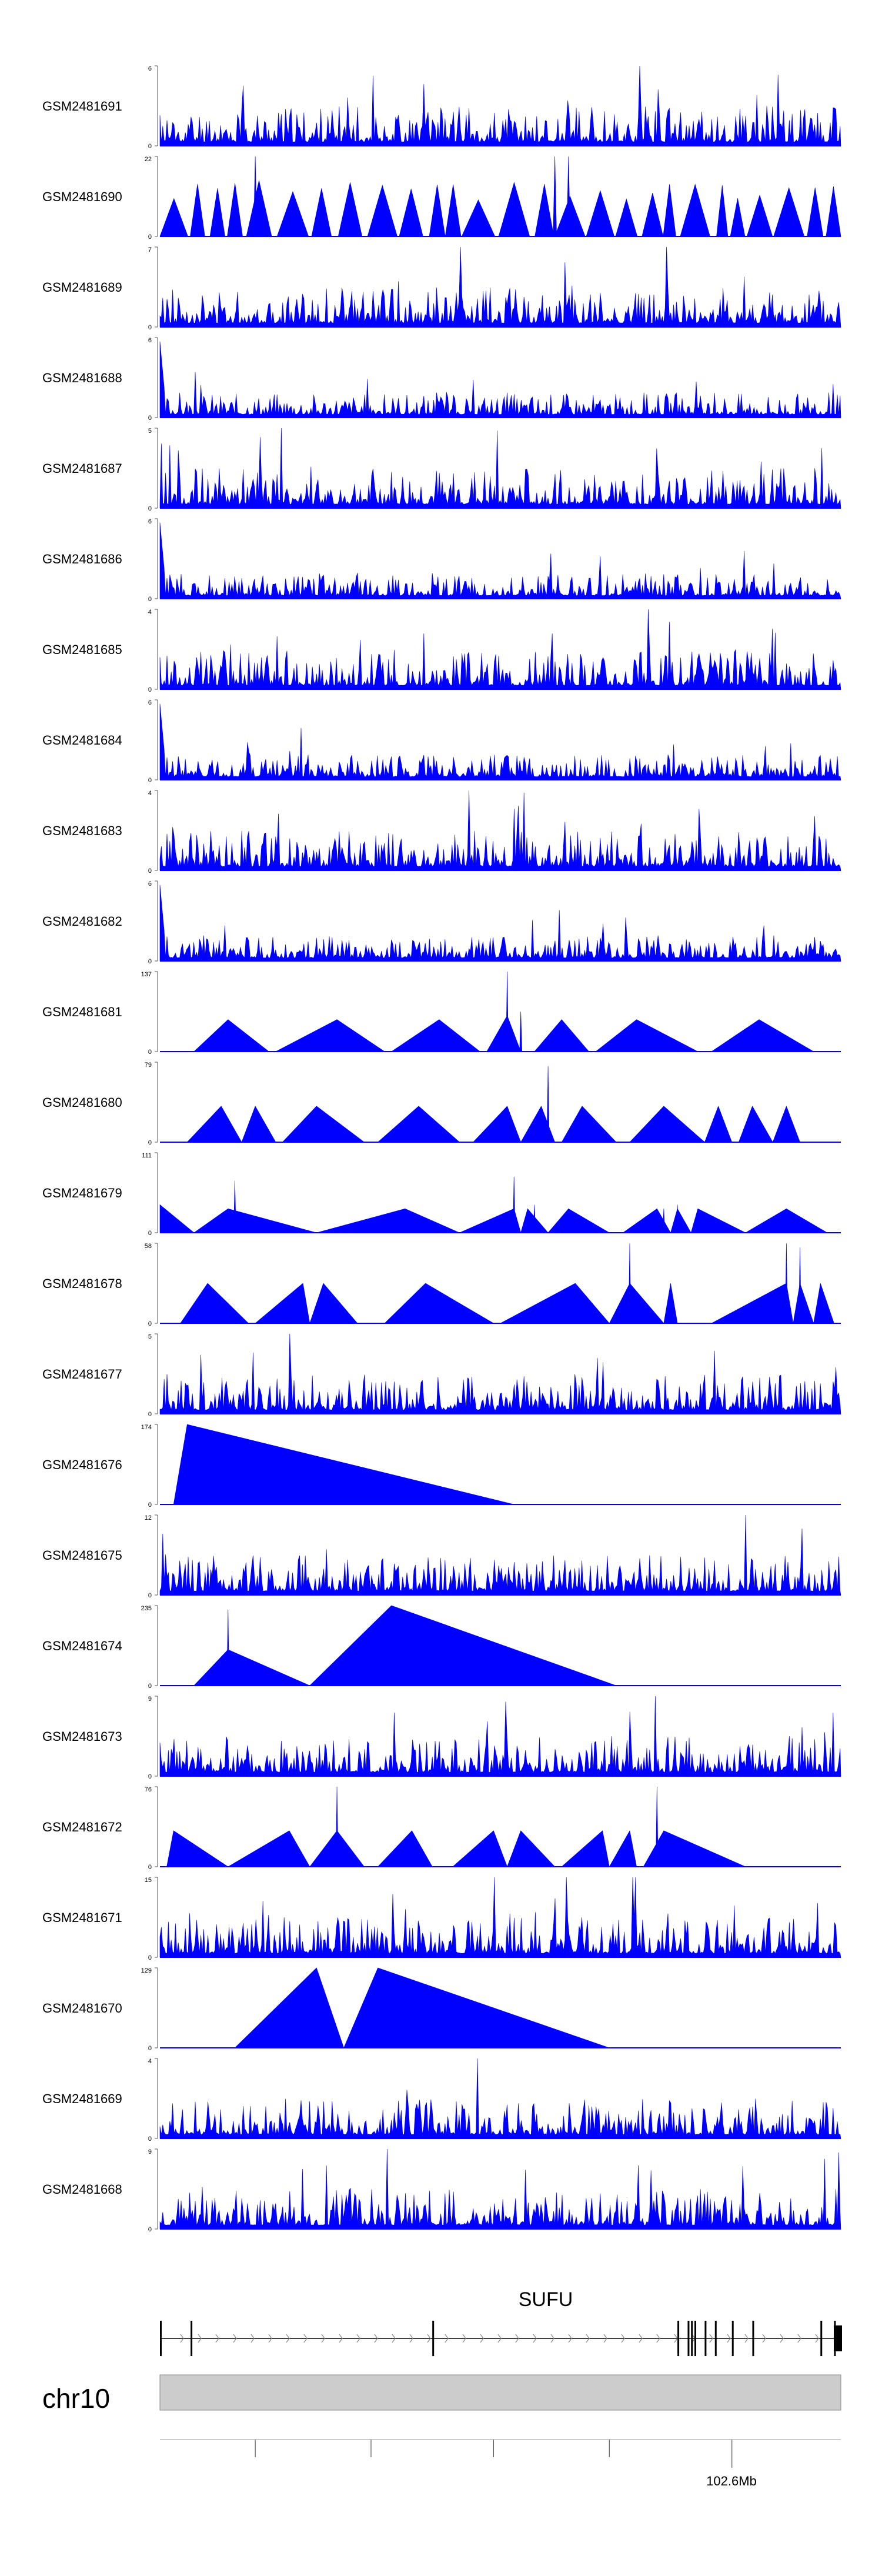  I want to click on track-GSM2481669: GSM2481669 4 0, so click(441, 2100).